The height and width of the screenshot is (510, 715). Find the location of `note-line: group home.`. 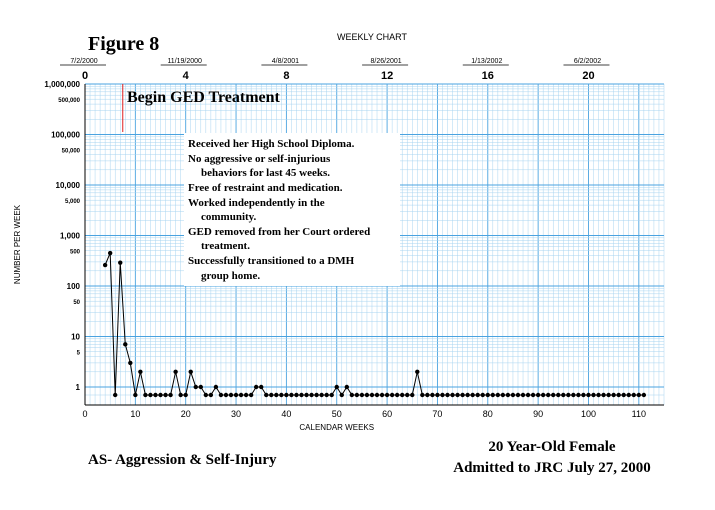

note-line: group home. is located at coordinates (230, 276).